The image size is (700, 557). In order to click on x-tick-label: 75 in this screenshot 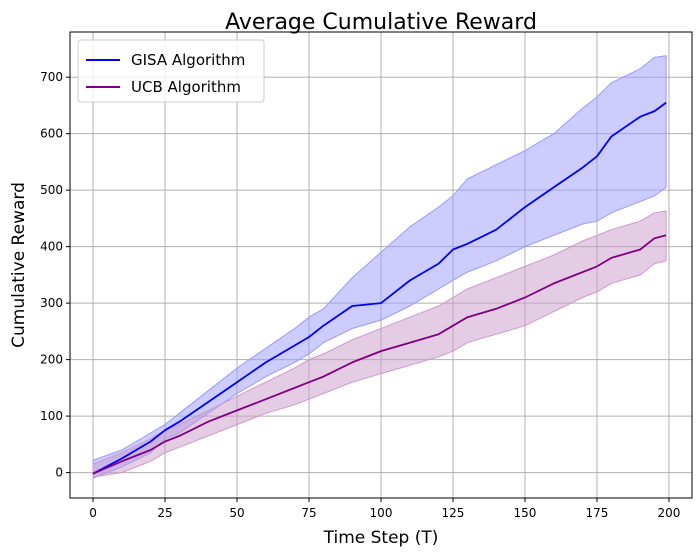, I will do `click(308, 513)`.